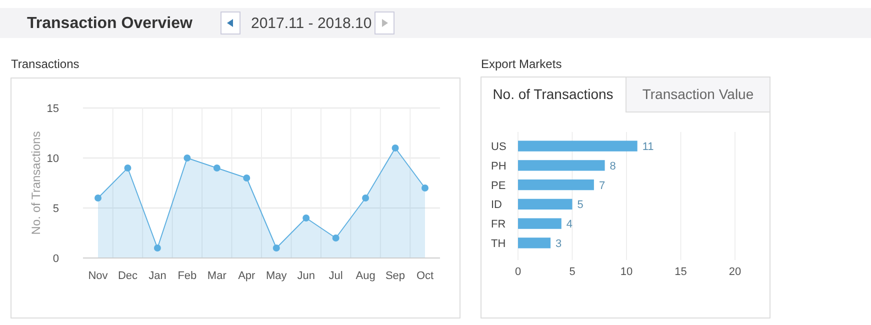 The width and height of the screenshot is (871, 325). Describe the element at coordinates (425, 276) in the screenshot. I see `x-tick-label: Oct` at that location.